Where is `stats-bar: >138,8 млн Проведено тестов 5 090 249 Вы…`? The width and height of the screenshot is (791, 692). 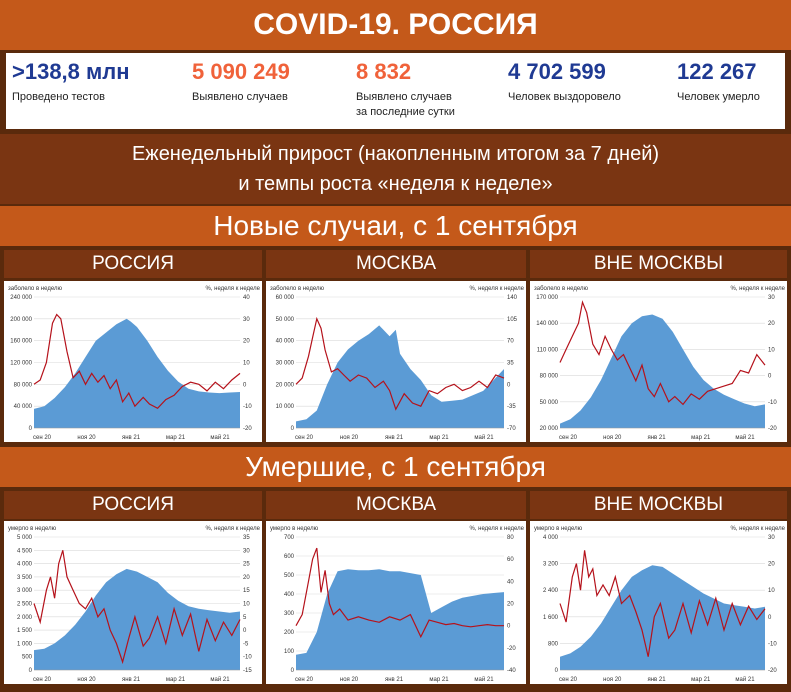
stats-bar: >138,8 млн Проведено тестов 5 090 249 Вы… is located at coordinates (395, 91).